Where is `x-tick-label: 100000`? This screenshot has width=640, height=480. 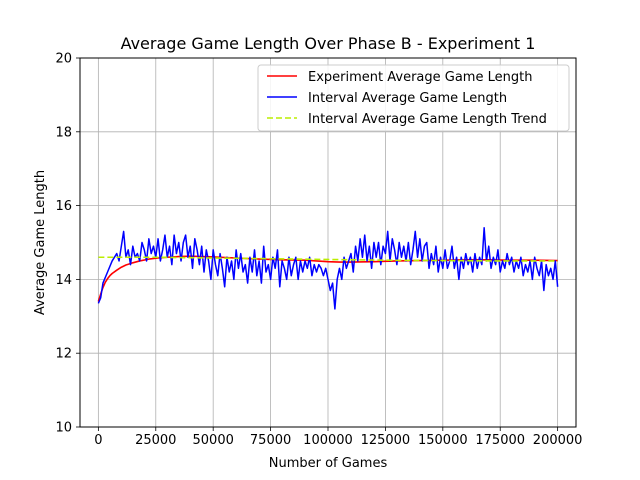
x-tick-label: 100000 is located at coordinates (328, 440).